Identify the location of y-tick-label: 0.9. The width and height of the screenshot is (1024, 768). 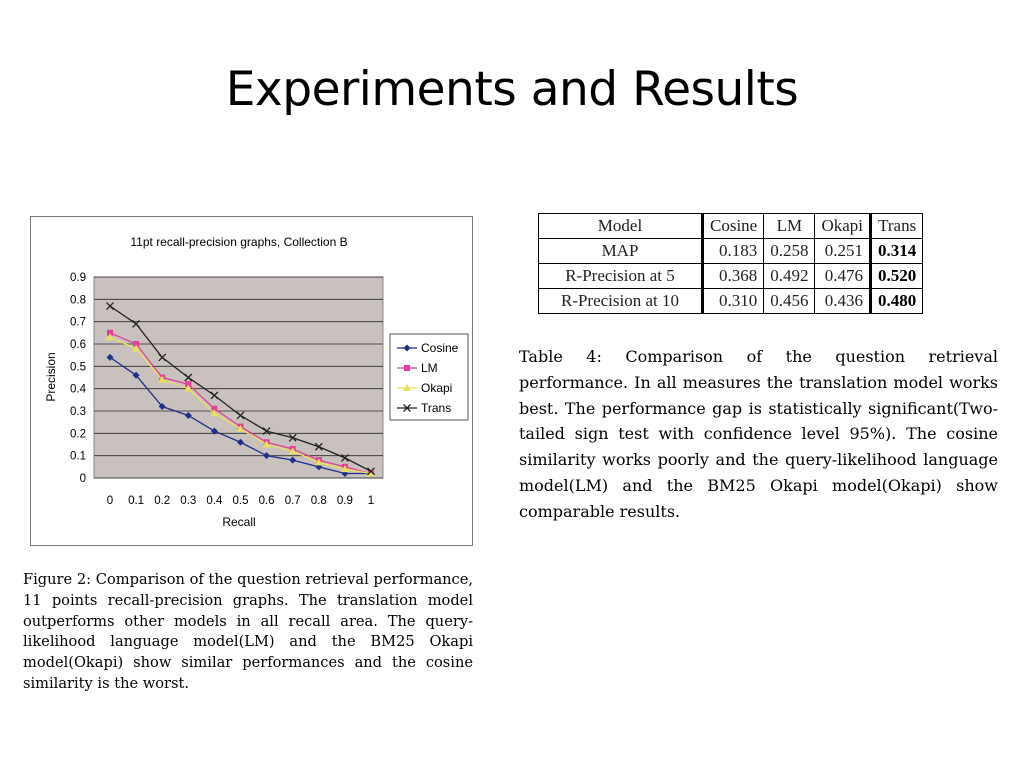
(78, 278).